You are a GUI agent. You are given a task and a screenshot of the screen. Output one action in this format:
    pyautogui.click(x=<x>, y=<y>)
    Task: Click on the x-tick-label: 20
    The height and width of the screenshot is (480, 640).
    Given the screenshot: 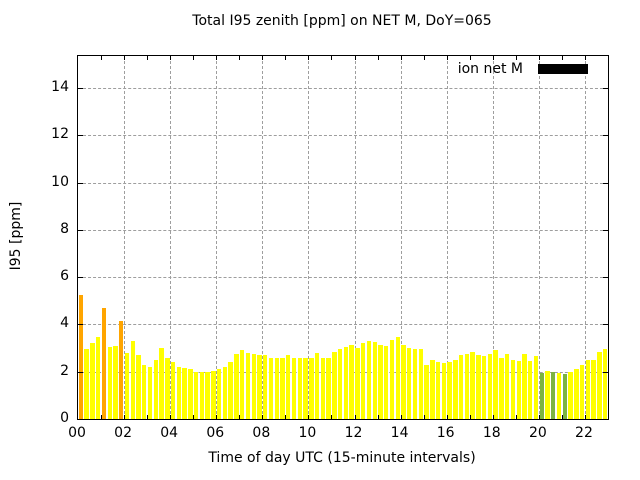 What is the action you would take?
    pyautogui.click(x=537, y=433)
    